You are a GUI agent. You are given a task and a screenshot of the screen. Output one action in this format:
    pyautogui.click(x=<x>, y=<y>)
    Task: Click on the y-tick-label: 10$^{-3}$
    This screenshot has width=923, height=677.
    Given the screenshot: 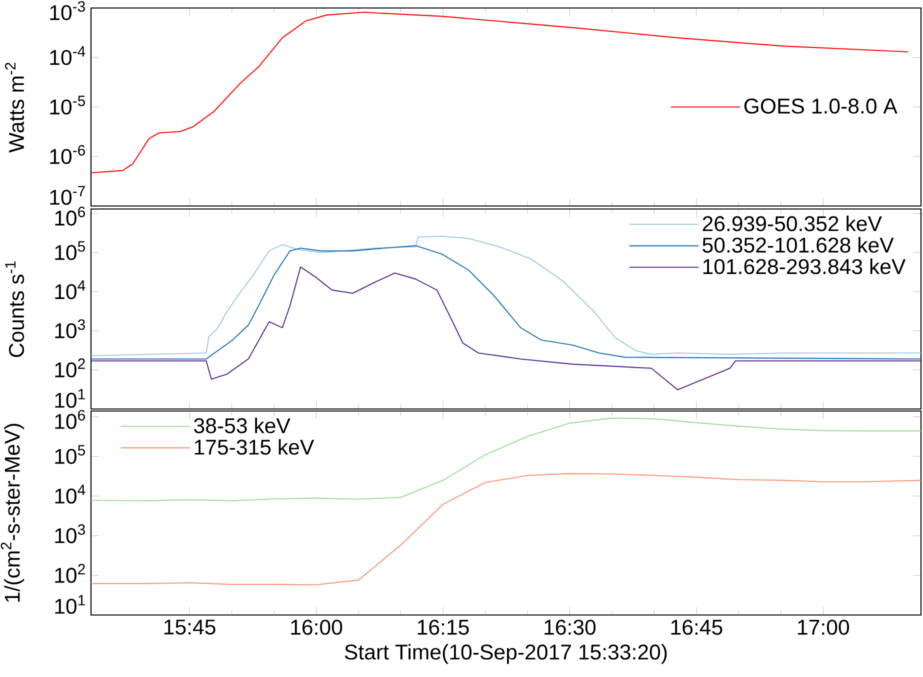 What is the action you would take?
    pyautogui.click(x=67, y=10)
    